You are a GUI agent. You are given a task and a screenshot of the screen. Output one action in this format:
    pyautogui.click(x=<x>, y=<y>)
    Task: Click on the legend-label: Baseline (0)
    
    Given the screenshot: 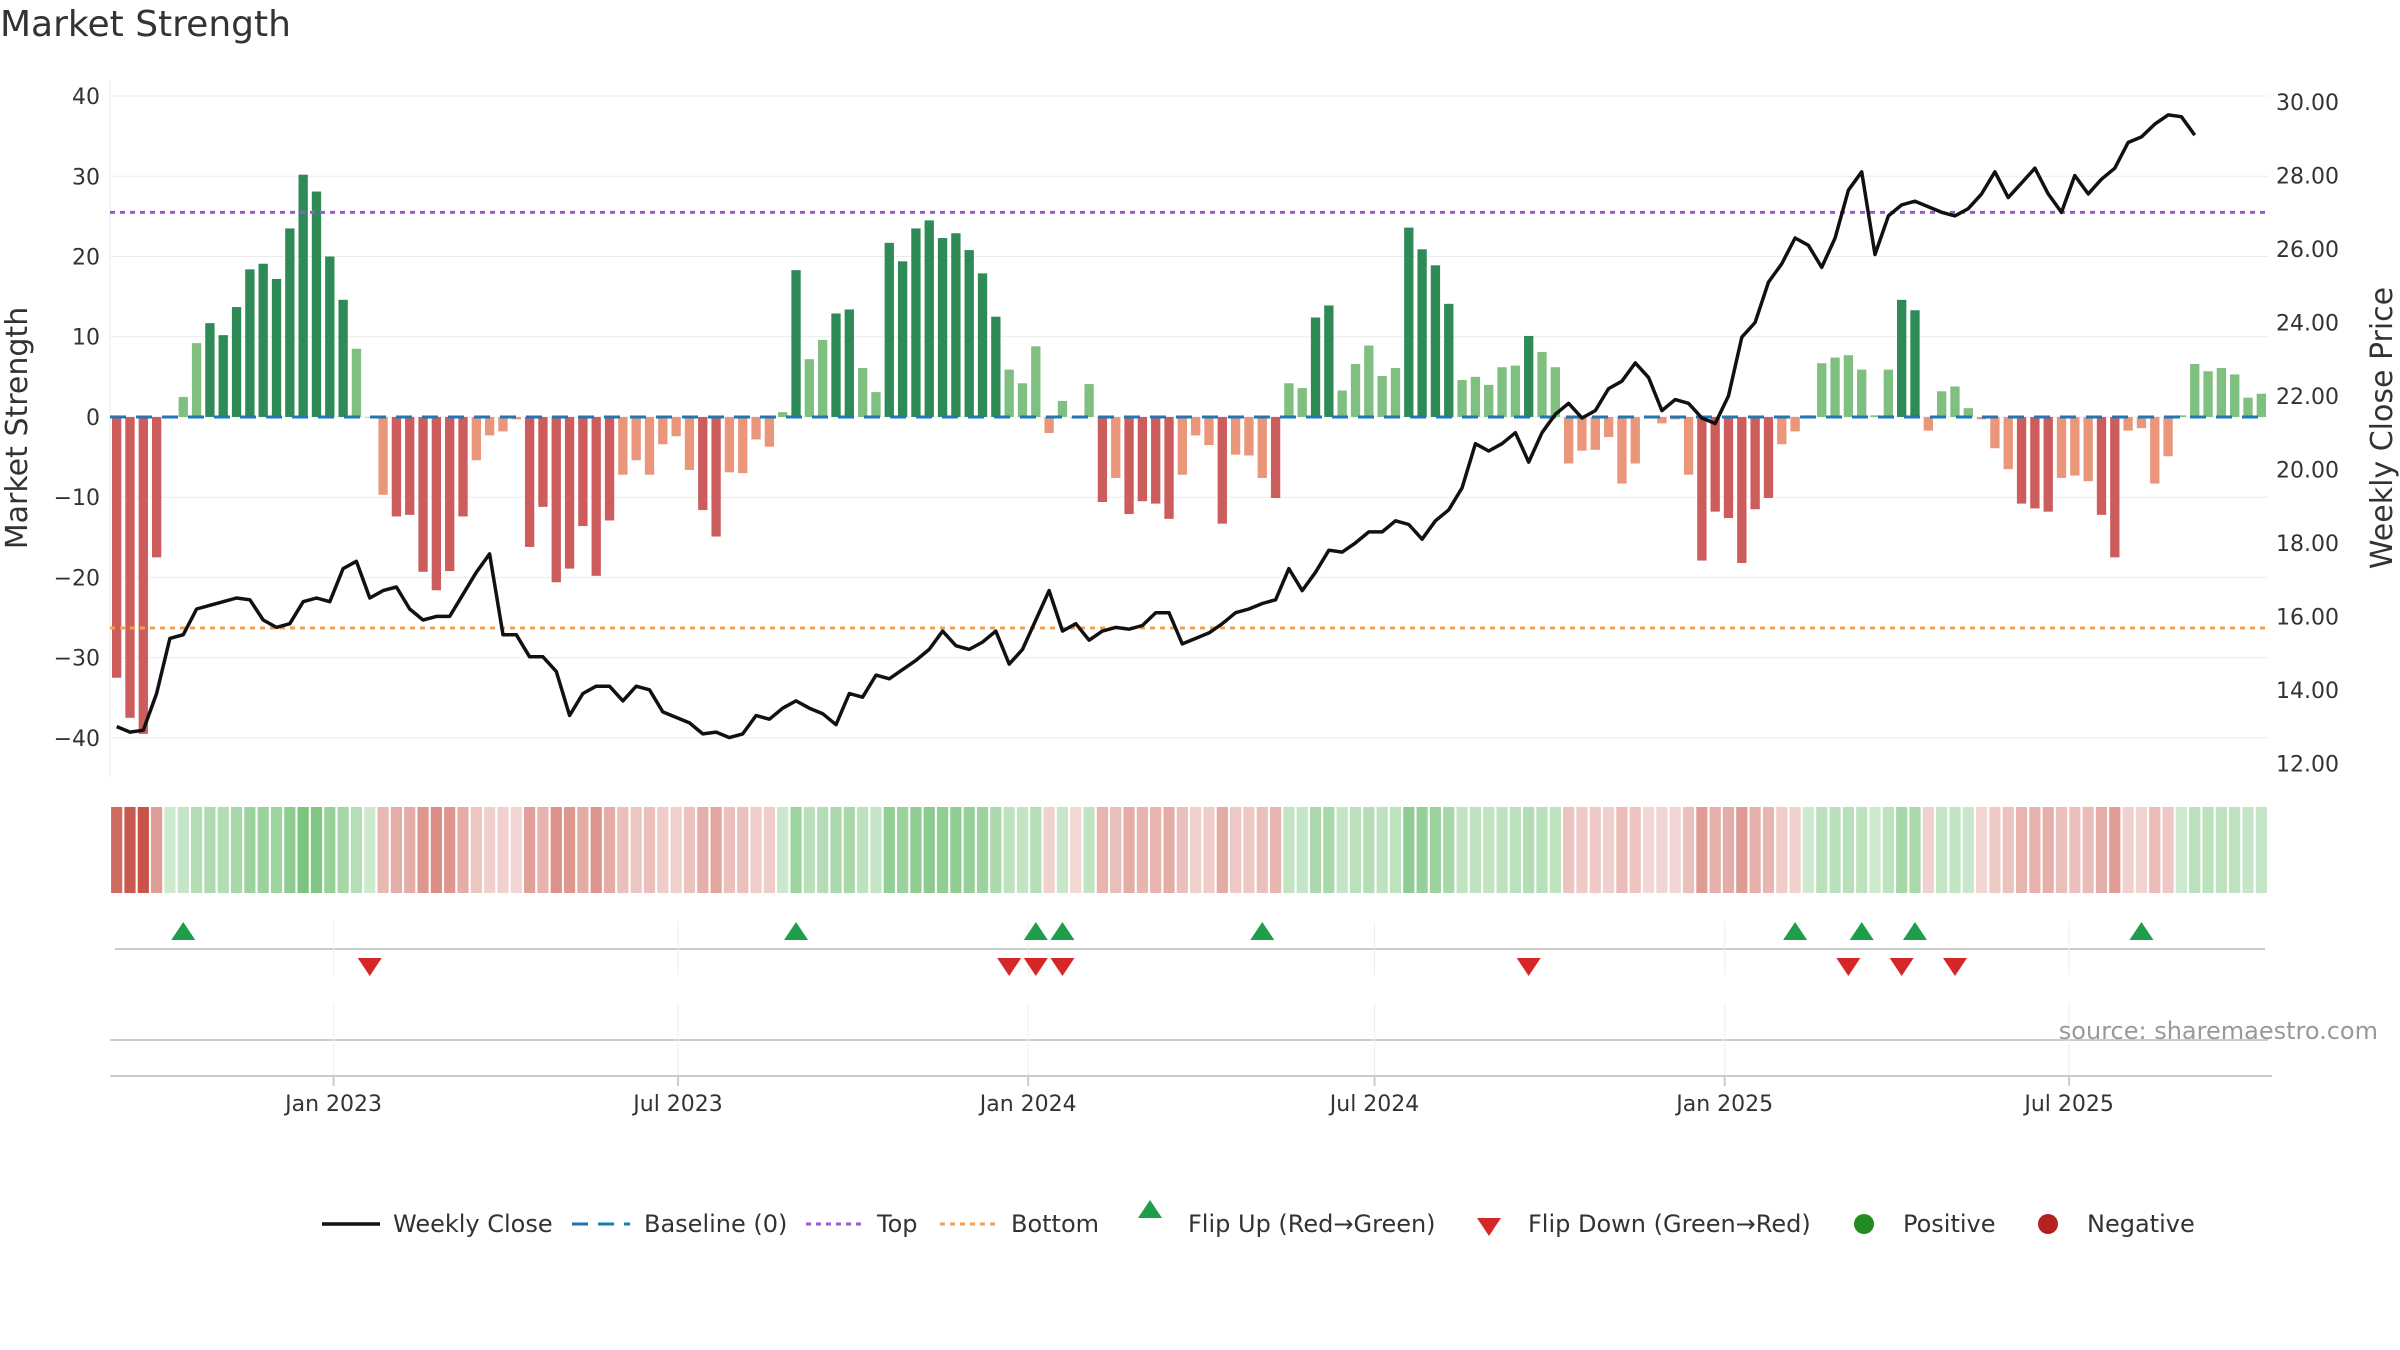 What is the action you would take?
    pyautogui.click(x=715, y=1224)
    